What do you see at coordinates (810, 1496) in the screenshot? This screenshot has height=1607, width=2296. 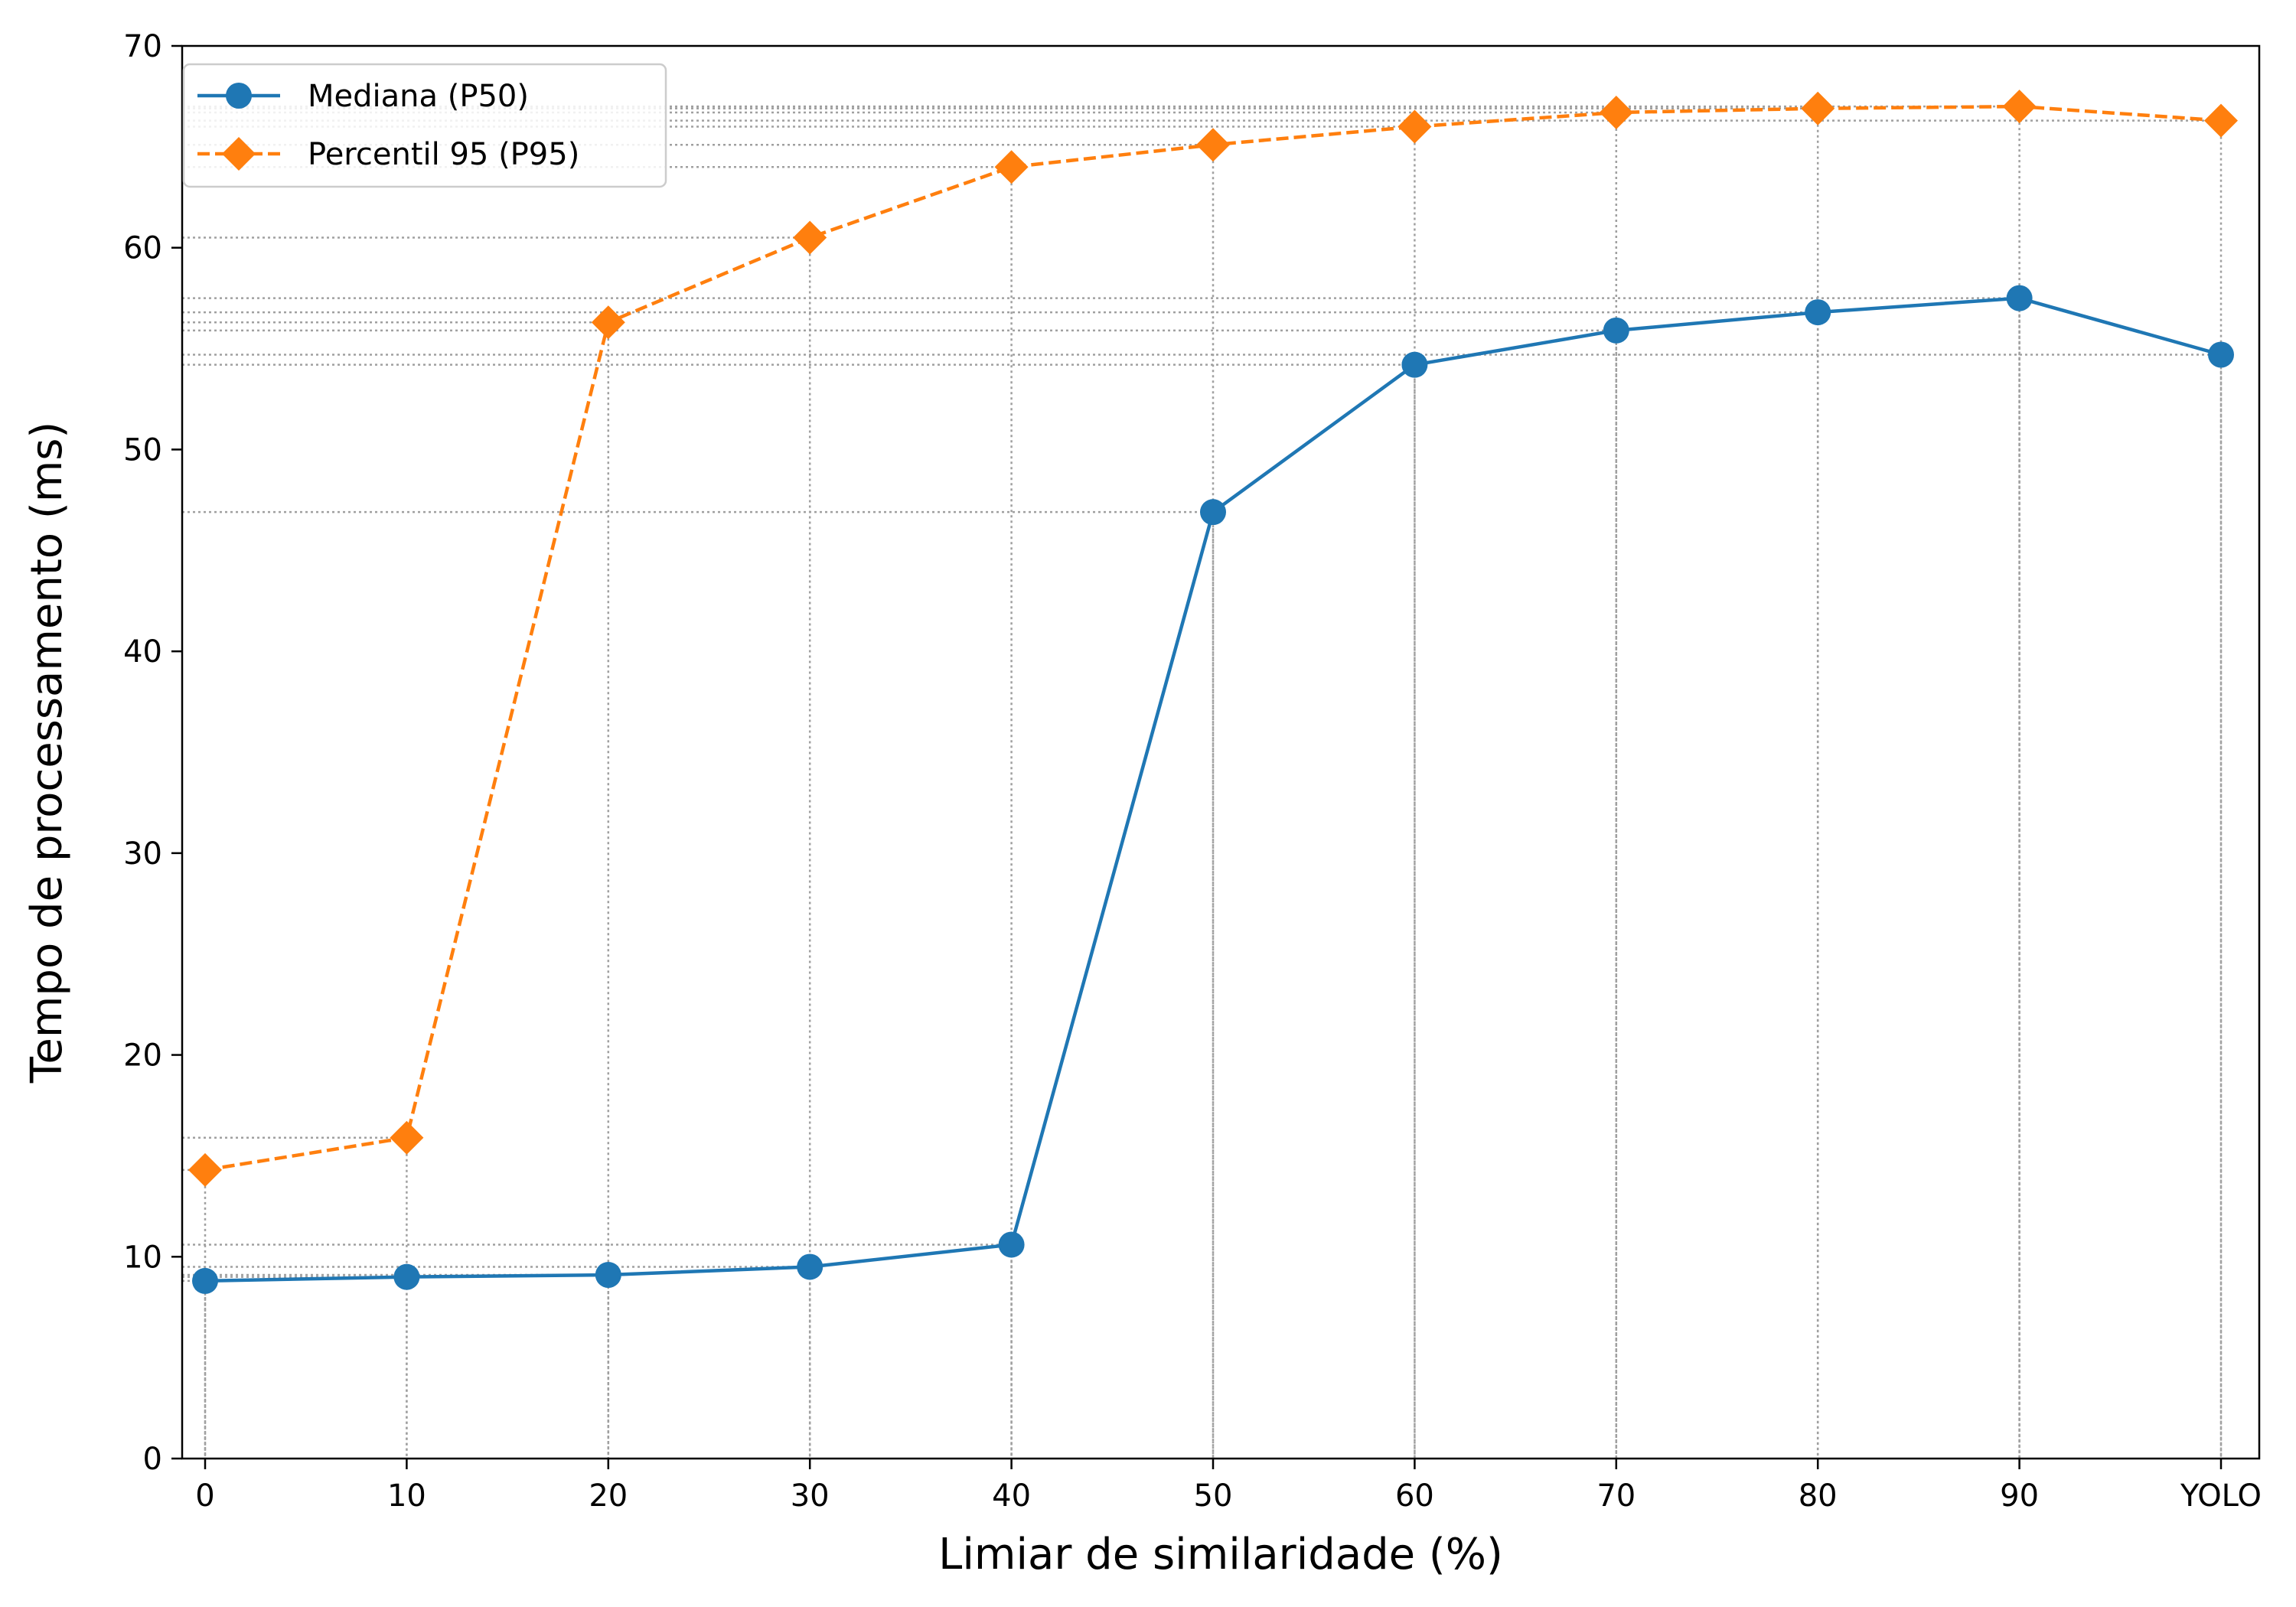 I see `x-tick-label: 30` at bounding box center [810, 1496].